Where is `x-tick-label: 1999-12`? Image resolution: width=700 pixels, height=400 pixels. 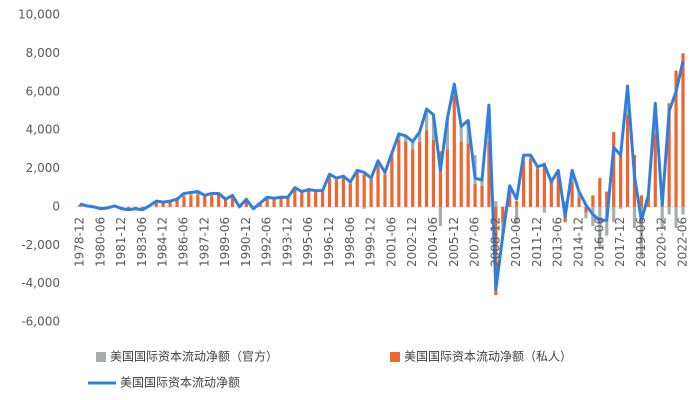 x-tick-label: 1999-12 is located at coordinates (371, 242).